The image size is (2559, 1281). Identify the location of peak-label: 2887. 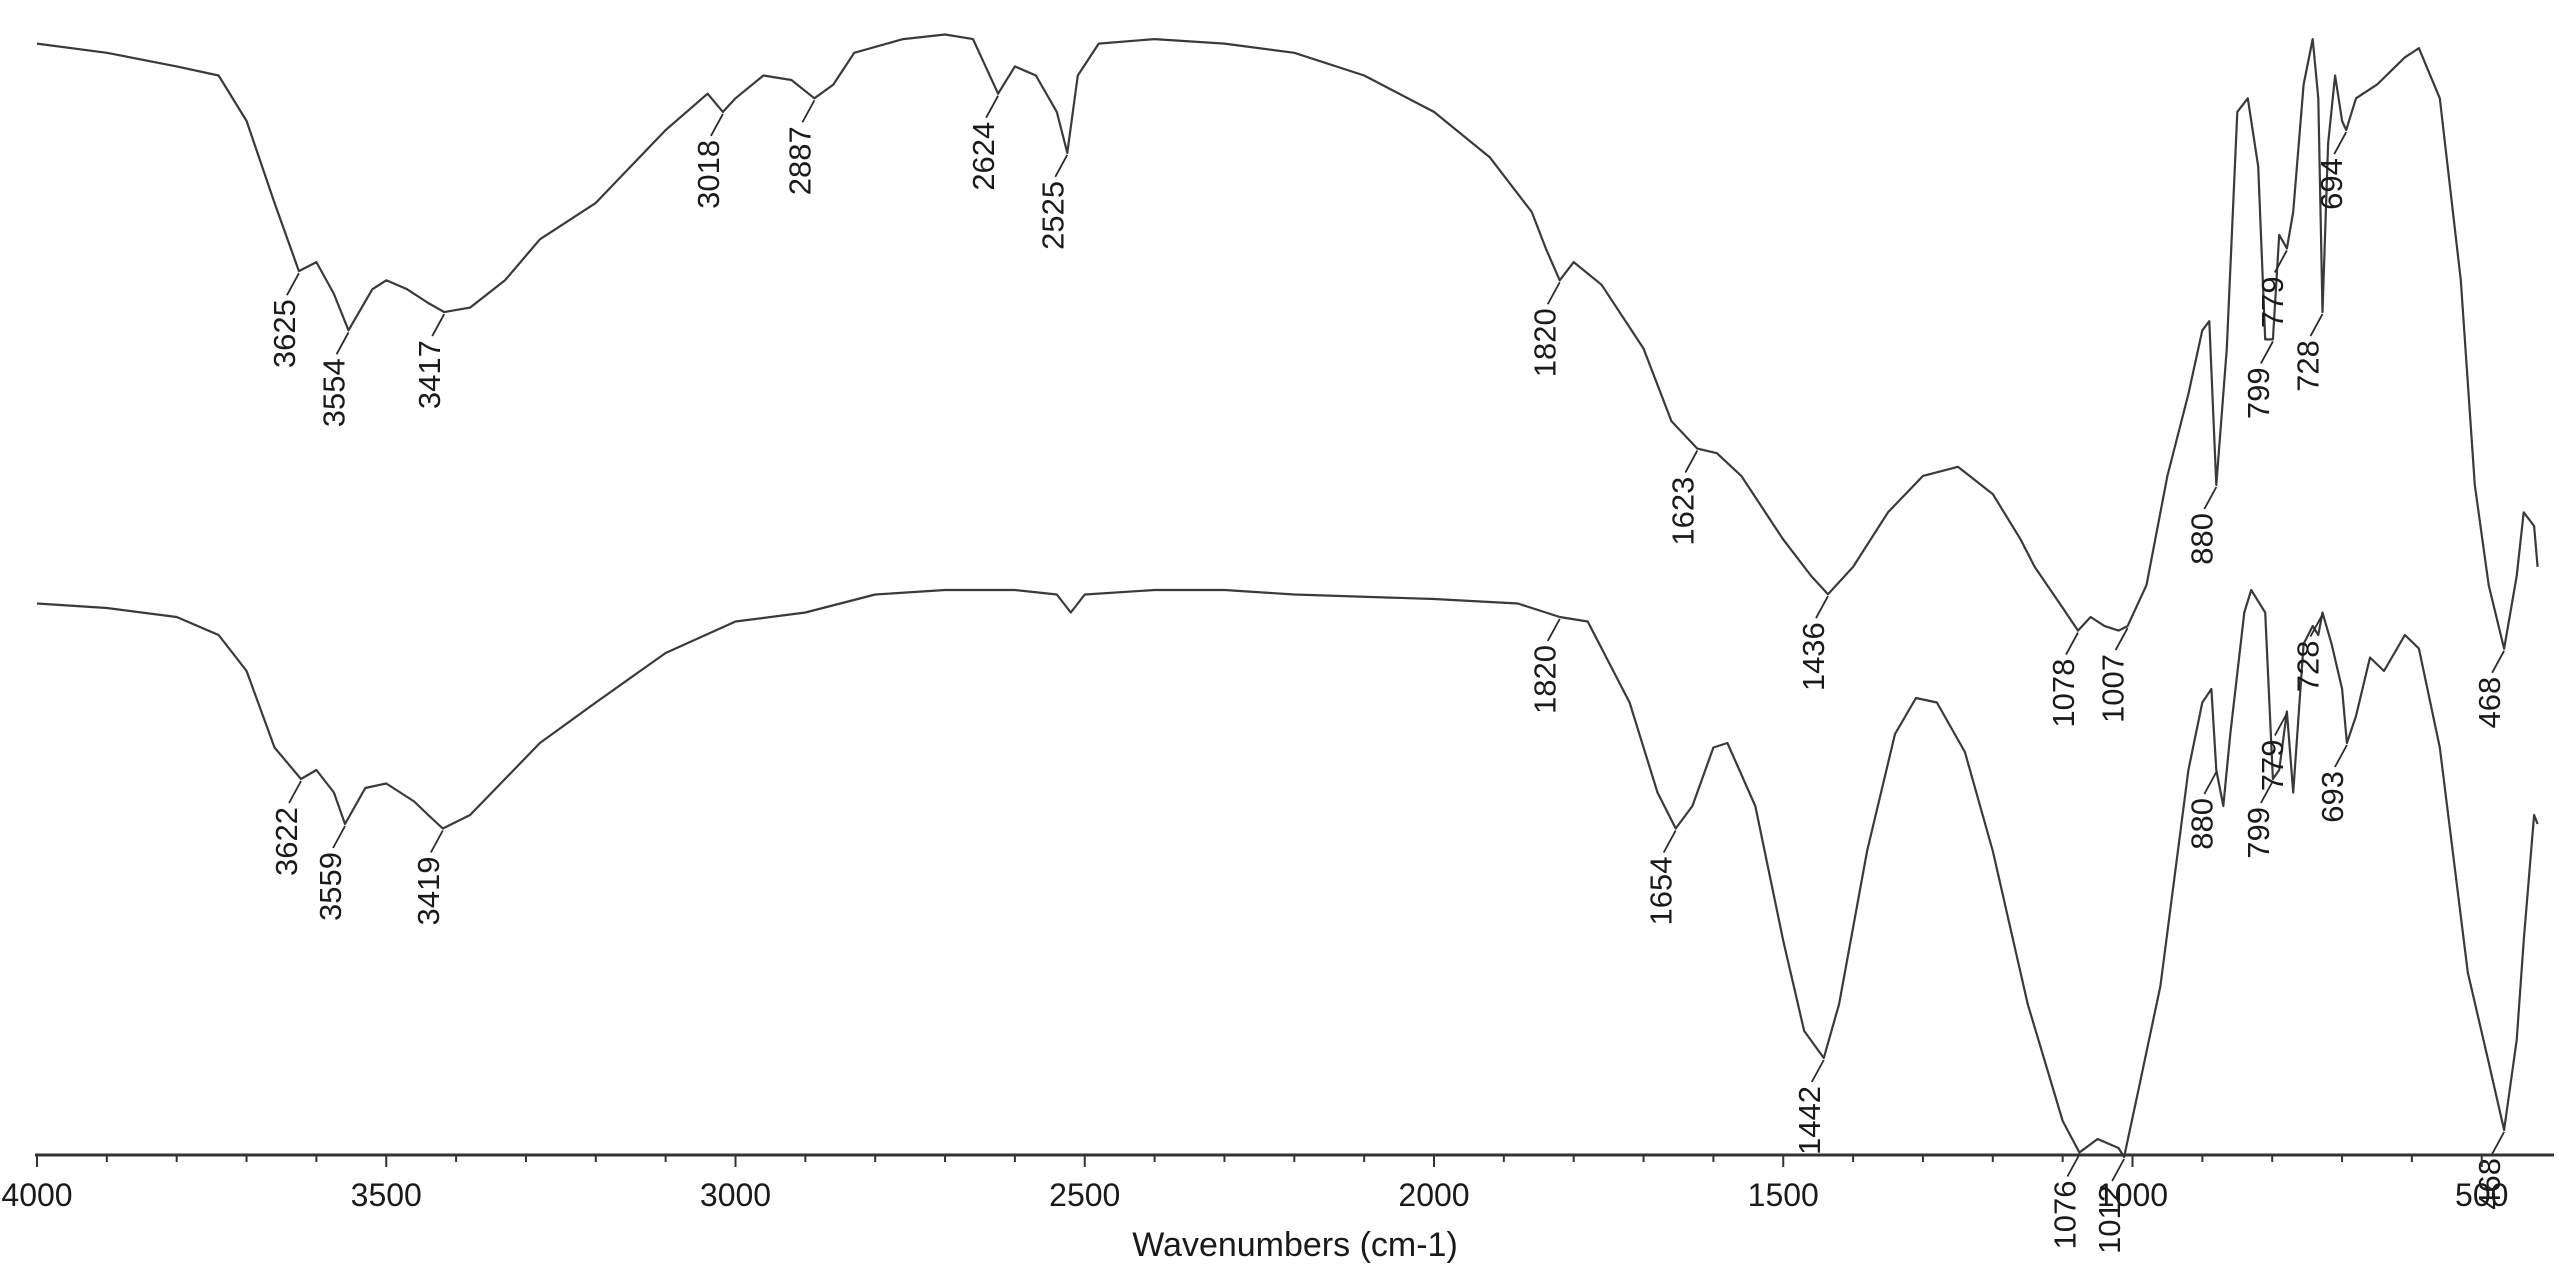
(799, 160).